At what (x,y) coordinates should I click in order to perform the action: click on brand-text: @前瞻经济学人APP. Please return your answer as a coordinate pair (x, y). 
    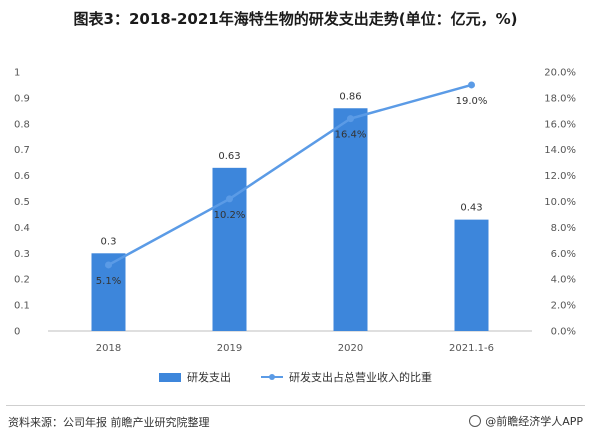
    Looking at the image, I should click on (534, 421).